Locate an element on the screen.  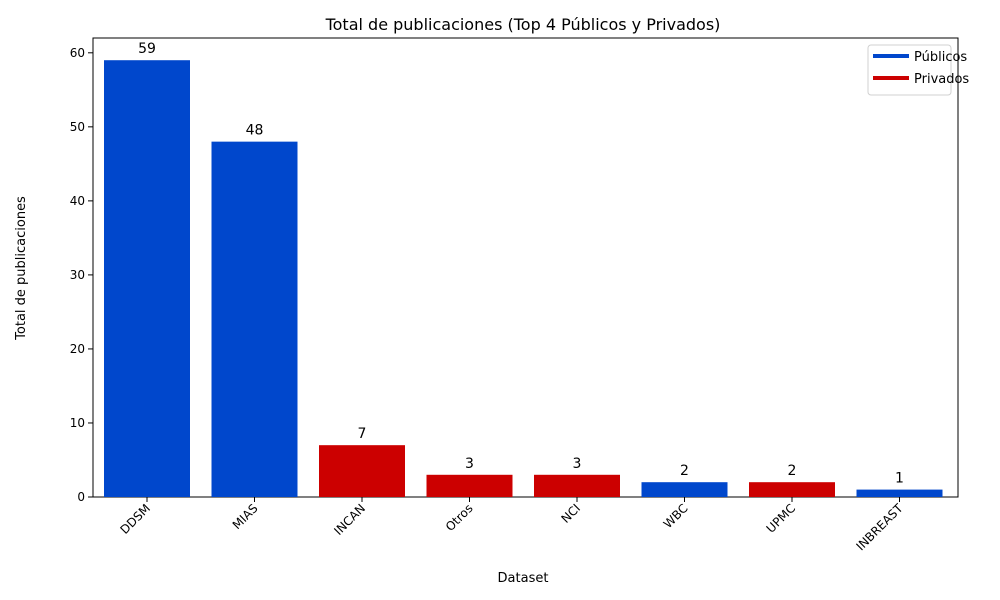
x-tick-label: UPMC is located at coordinates (781, 518).